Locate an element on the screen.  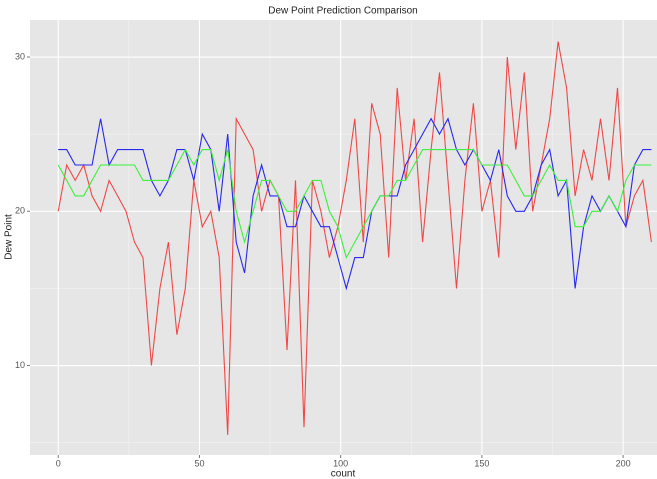
chart-title: Dew Point Prediction Comparison is located at coordinates (343, 11).